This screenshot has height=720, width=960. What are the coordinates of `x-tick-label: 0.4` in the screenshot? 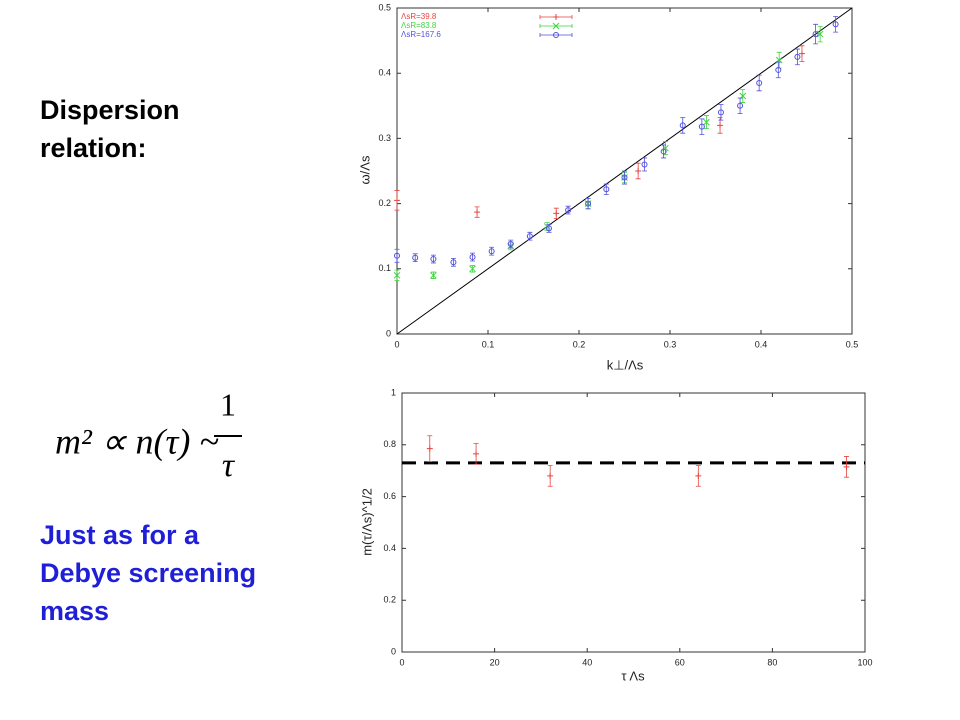 It's located at (761, 344).